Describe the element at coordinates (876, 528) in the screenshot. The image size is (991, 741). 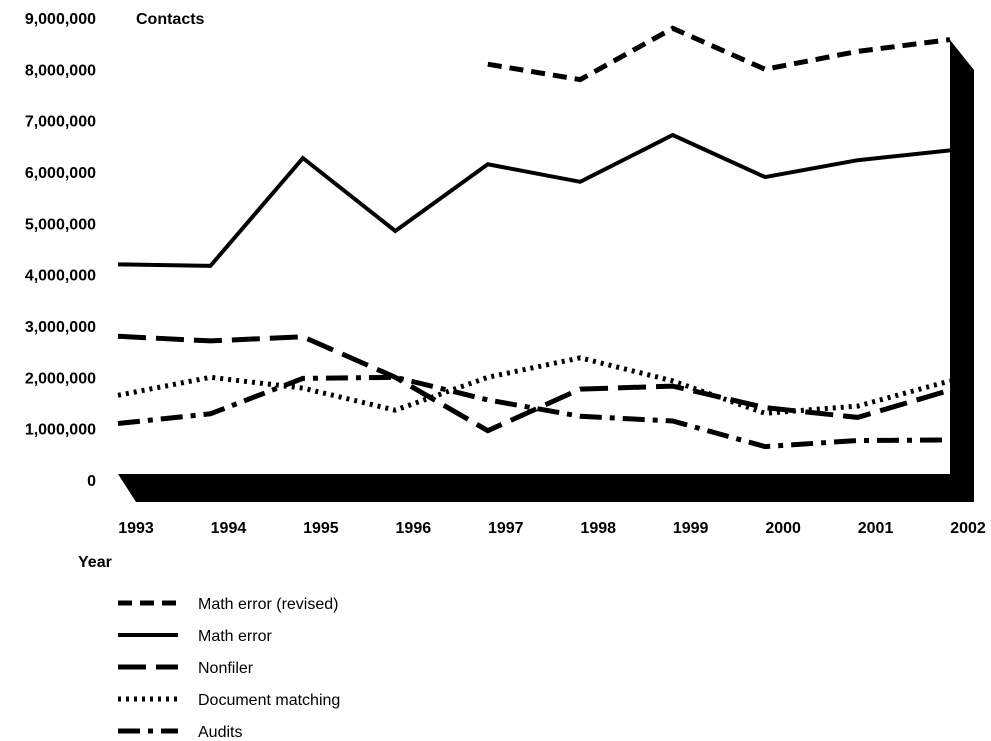
I see `x-tick-label: 2001` at that location.